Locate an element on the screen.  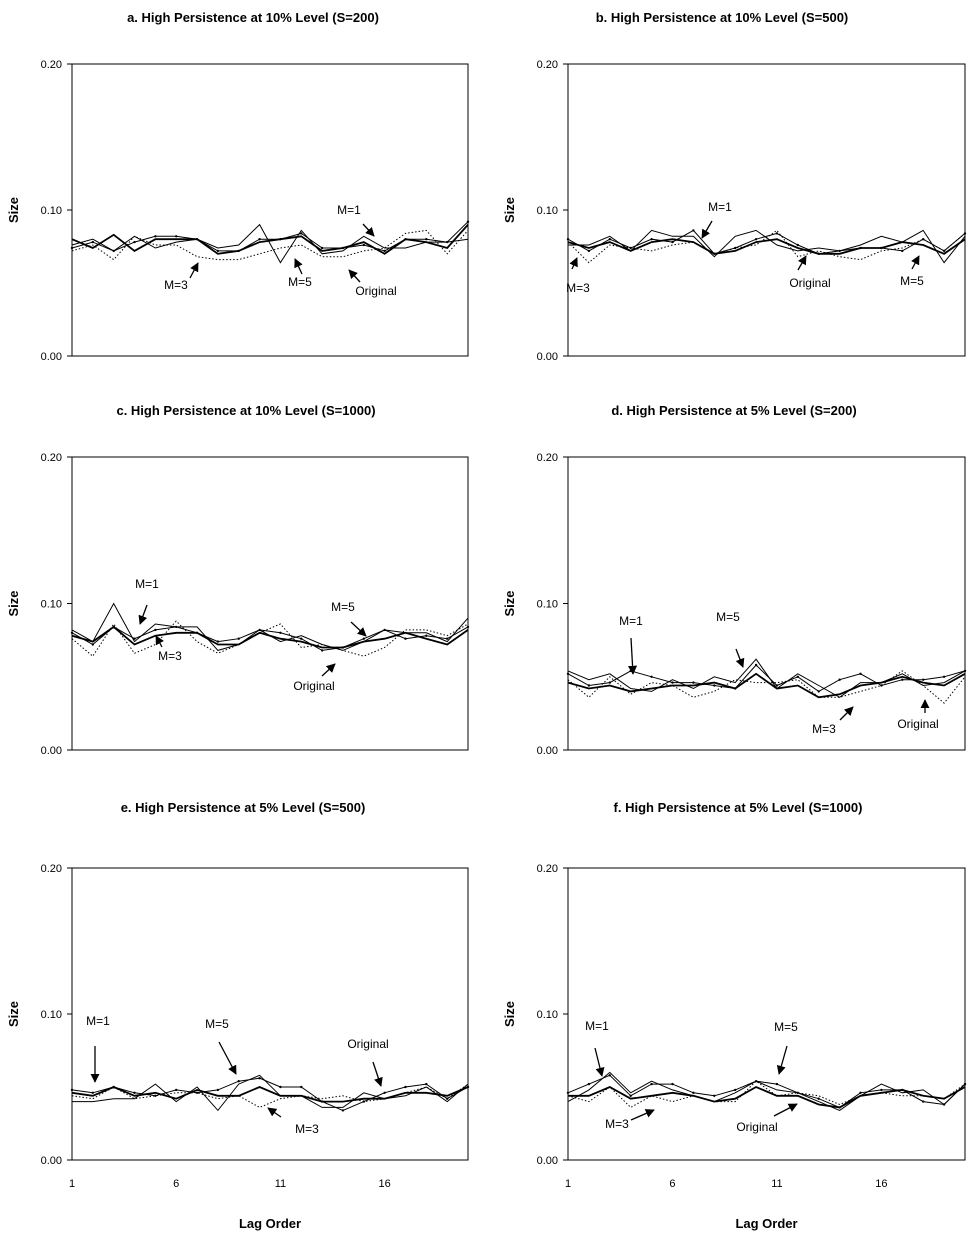
panel-title: d. High Persistence at 5% Level (S=200) is located at coordinates (733, 410).